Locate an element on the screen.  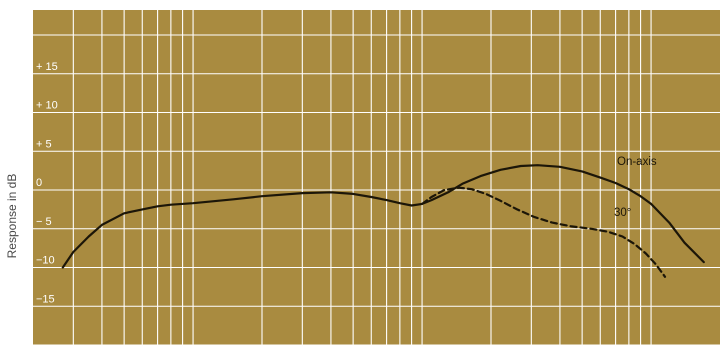
series-line-30-degree is located at coordinates (544, 232).